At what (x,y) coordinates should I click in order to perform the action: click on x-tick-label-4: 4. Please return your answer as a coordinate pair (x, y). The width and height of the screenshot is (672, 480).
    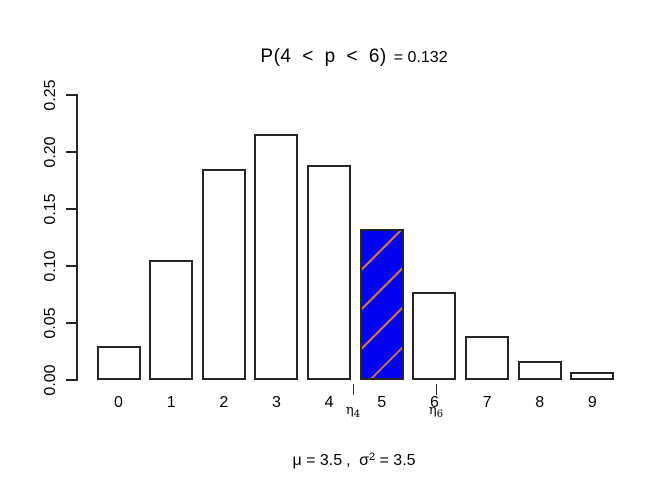
    Looking at the image, I should click on (329, 402).